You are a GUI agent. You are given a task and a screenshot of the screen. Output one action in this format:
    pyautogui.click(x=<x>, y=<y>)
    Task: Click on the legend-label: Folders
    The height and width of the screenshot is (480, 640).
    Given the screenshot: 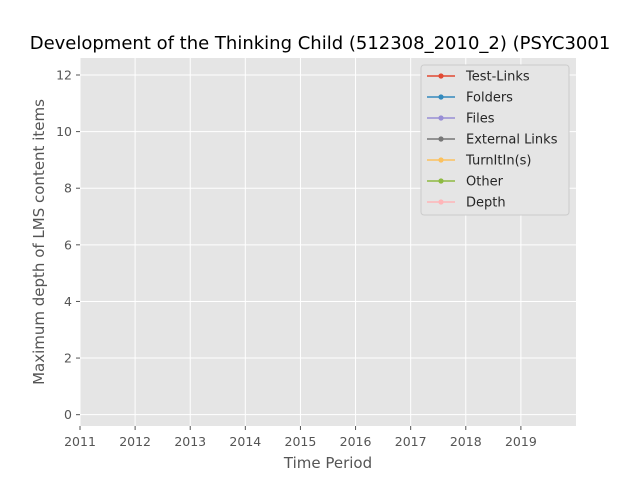 What is the action you would take?
    pyautogui.click(x=489, y=98)
    